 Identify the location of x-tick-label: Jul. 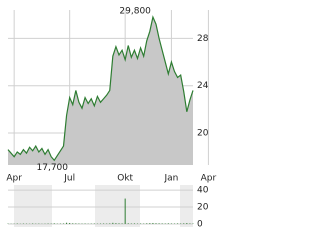
(69, 179).